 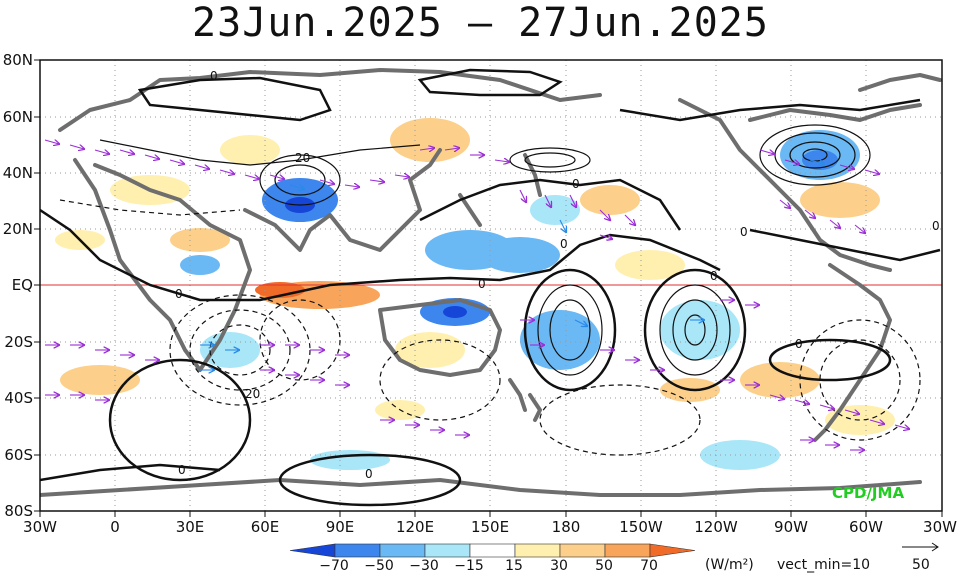 What do you see at coordinates (22, 285) in the screenshot?
I see `lat-label: EQ` at bounding box center [22, 285].